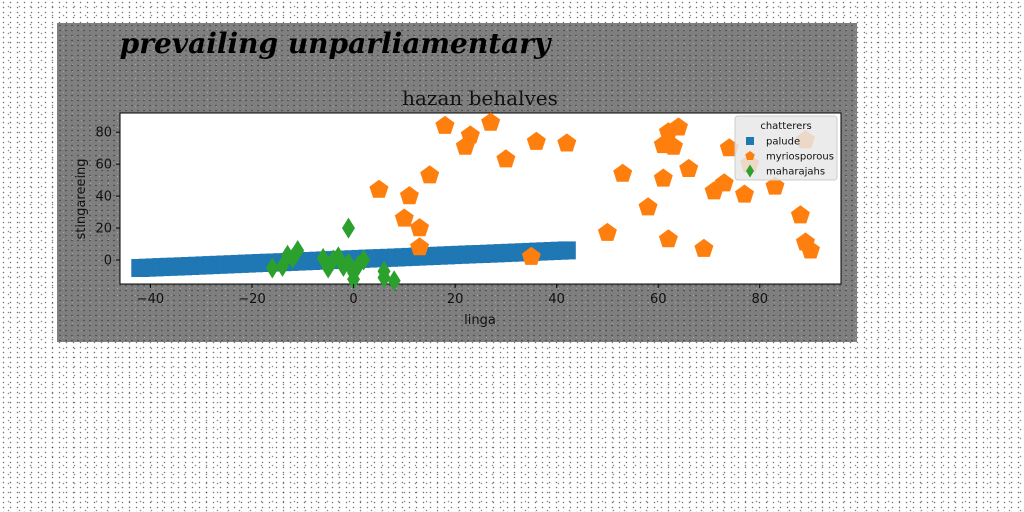 The height and width of the screenshot is (512, 1024). What do you see at coordinates (480, 98) in the screenshot?
I see `chart-title: hazan behalves` at bounding box center [480, 98].